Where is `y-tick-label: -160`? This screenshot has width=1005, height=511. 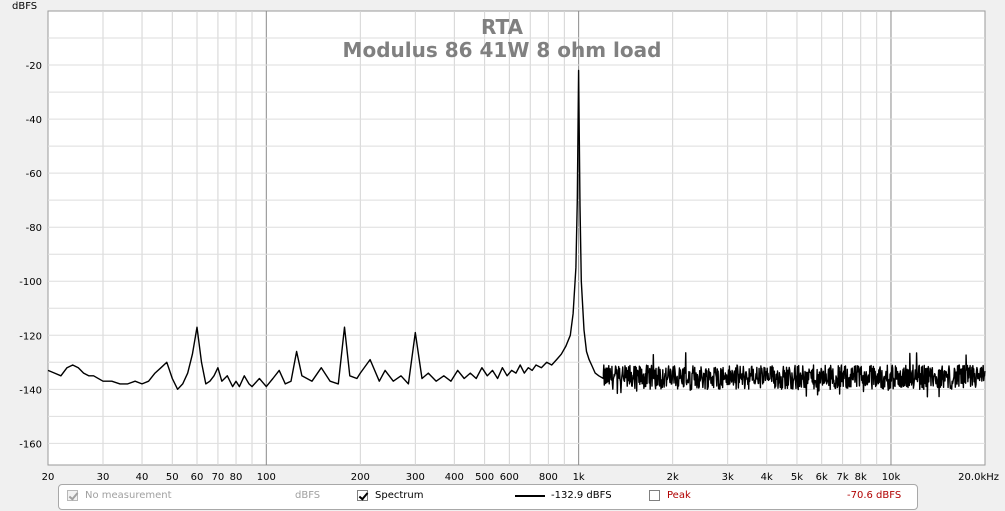
y-tick-label: -160 is located at coordinates (30, 444).